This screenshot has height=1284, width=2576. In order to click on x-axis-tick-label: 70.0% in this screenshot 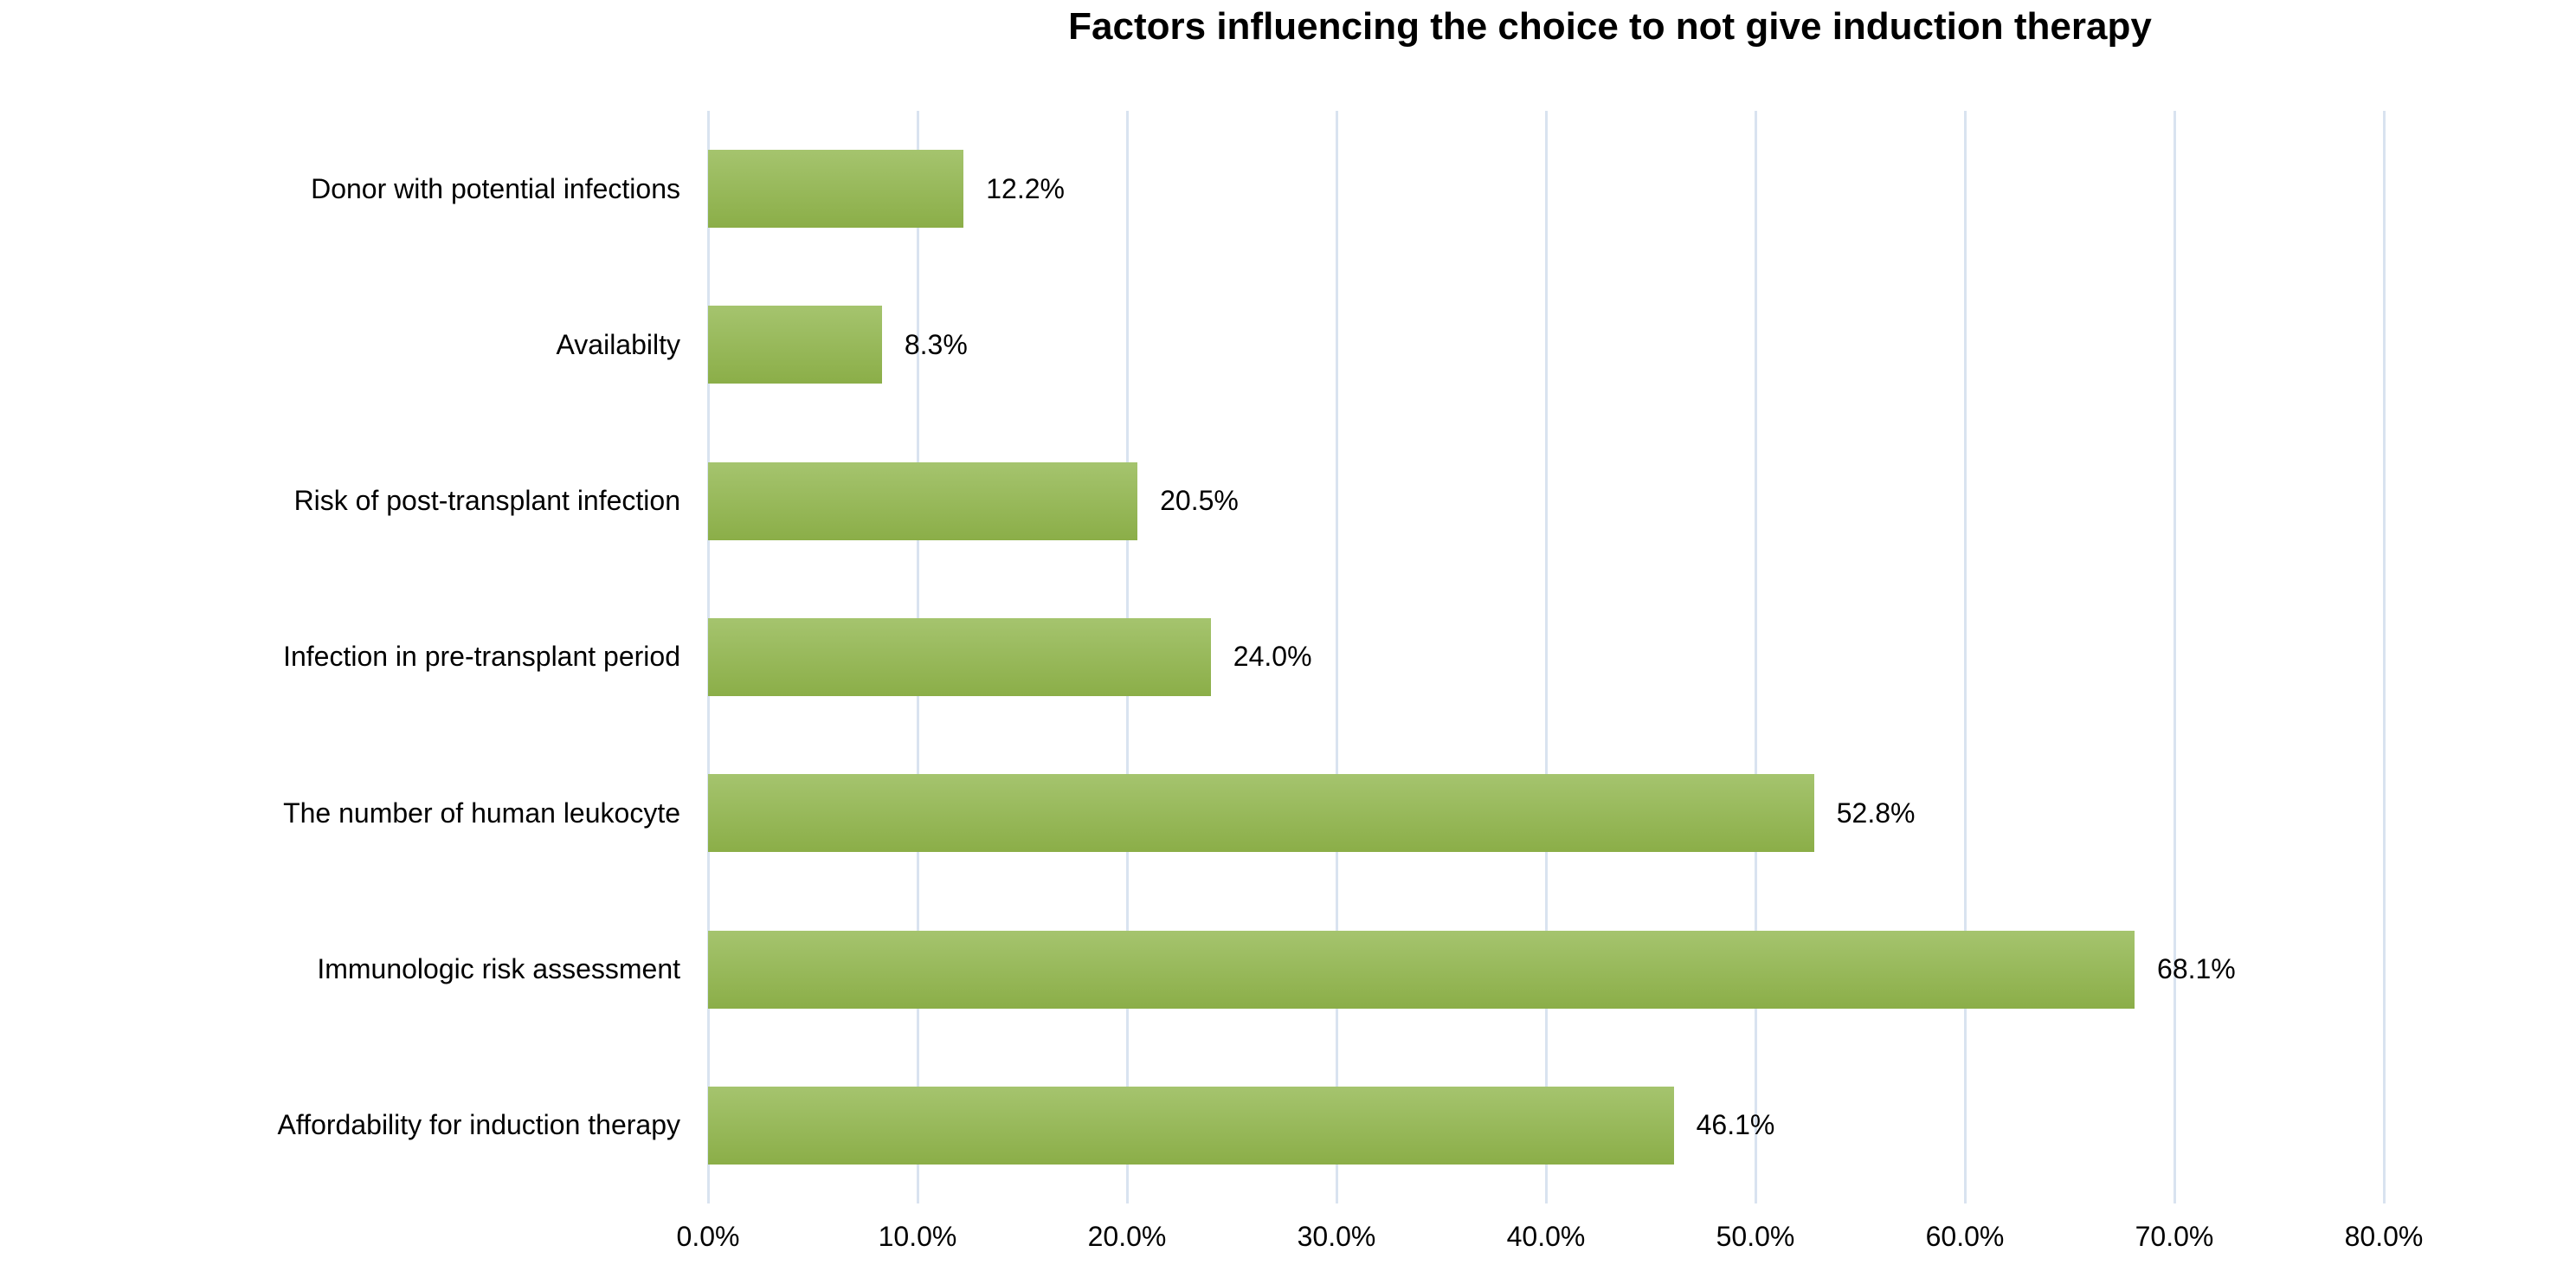, I will do `click(2174, 1236)`.